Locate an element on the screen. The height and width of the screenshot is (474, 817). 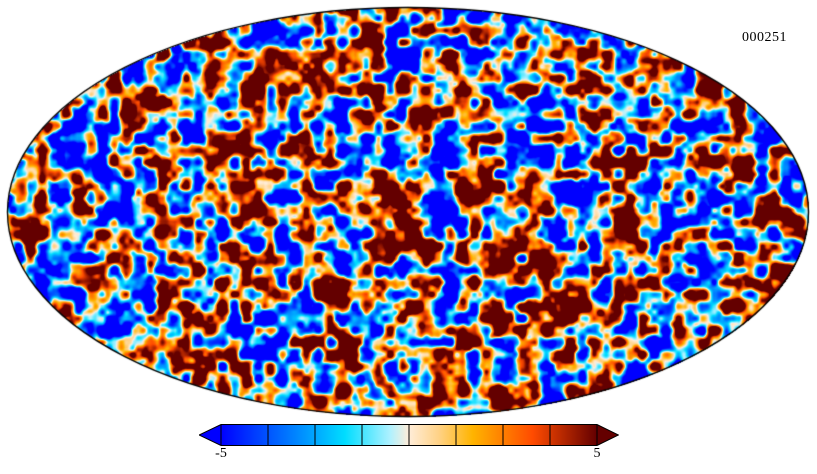
colorbar is located at coordinates (408, 435).